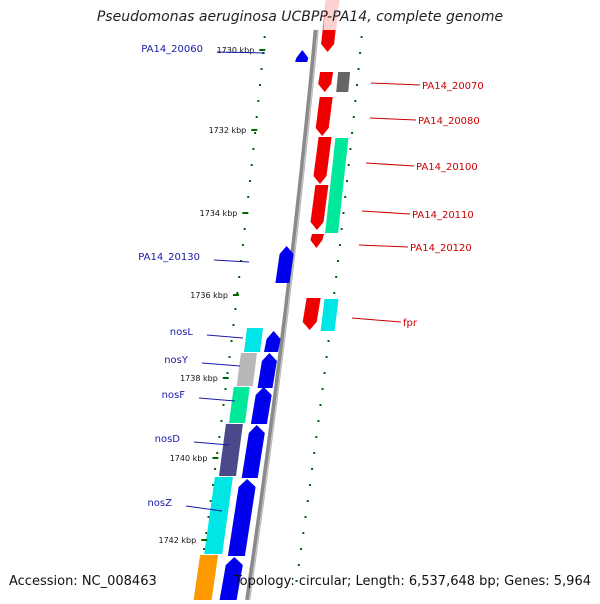 Image resolution: width=600 pixels, height=604 pixels. Describe the element at coordinates (228, 130) in the screenshot. I see `scale-label: 1732 kbp` at that location.